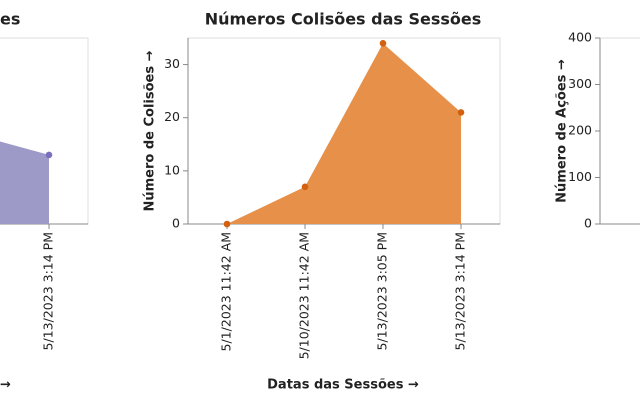 The height and width of the screenshot is (400, 640). Describe the element at coordinates (562, 131) in the screenshot. I see `y-axis-title: Número de Ações →` at that location.